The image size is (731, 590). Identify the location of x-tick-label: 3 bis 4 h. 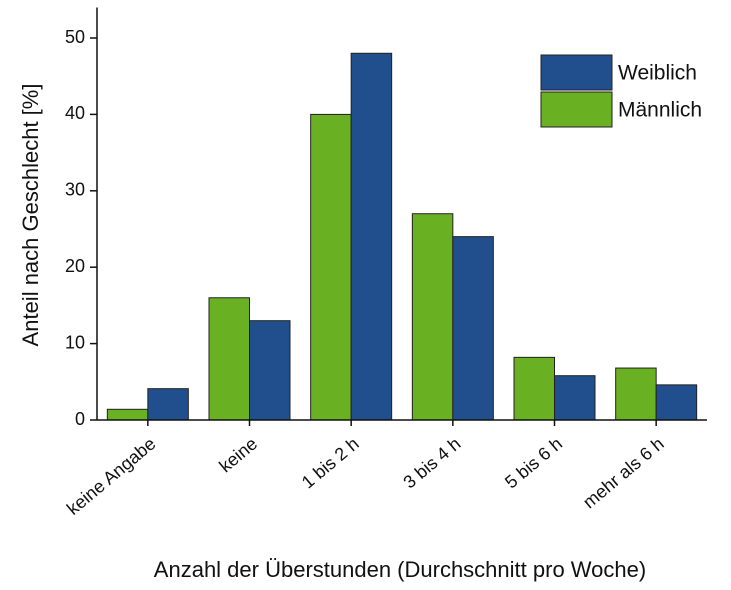
(431, 462).